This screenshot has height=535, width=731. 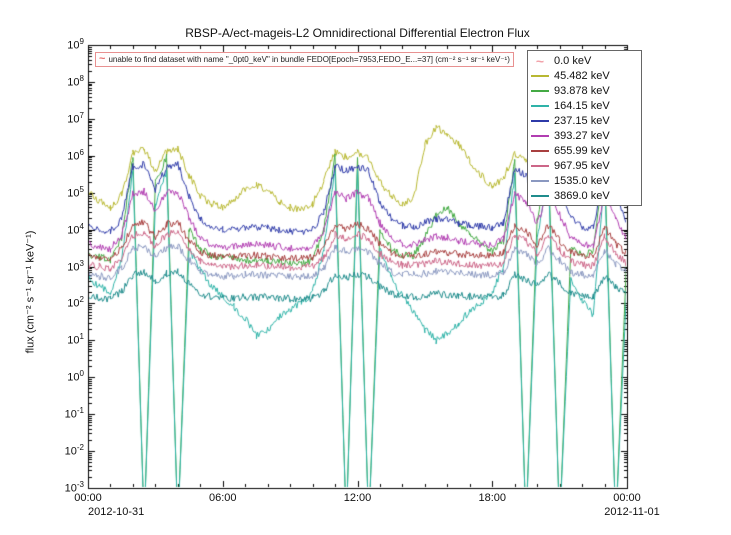 I want to click on legend-label: 655.99 keV, so click(x=582, y=150).